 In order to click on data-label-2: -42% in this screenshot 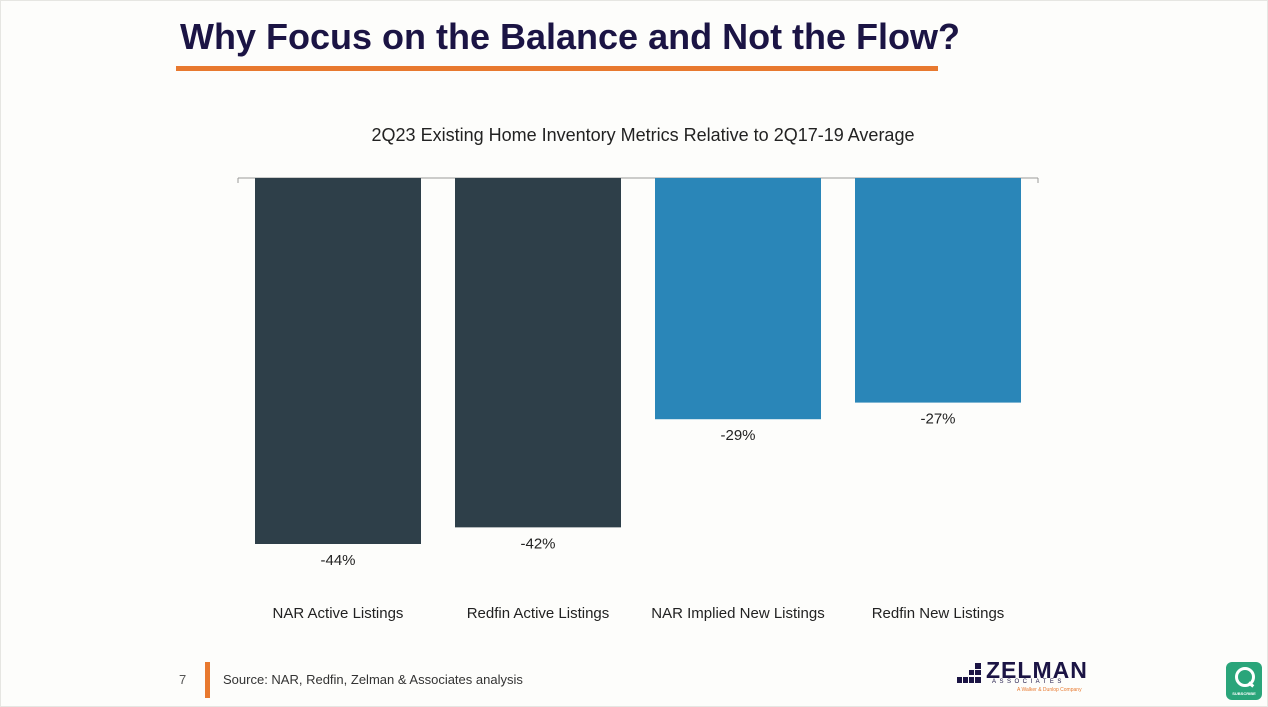, I will do `click(537, 543)`.